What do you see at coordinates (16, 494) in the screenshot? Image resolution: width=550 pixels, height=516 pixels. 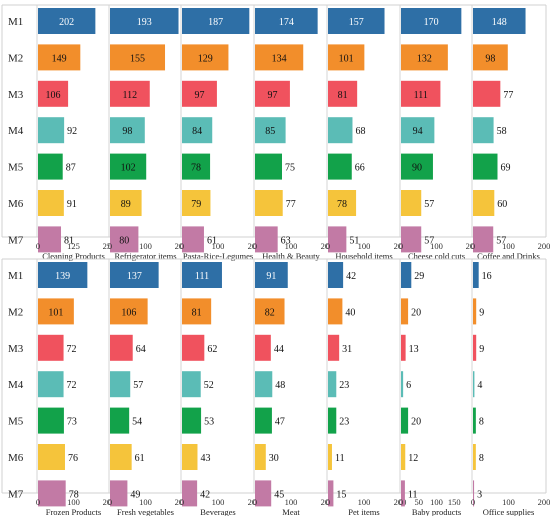 I see `row-label-m7: M7` at bounding box center [16, 494].